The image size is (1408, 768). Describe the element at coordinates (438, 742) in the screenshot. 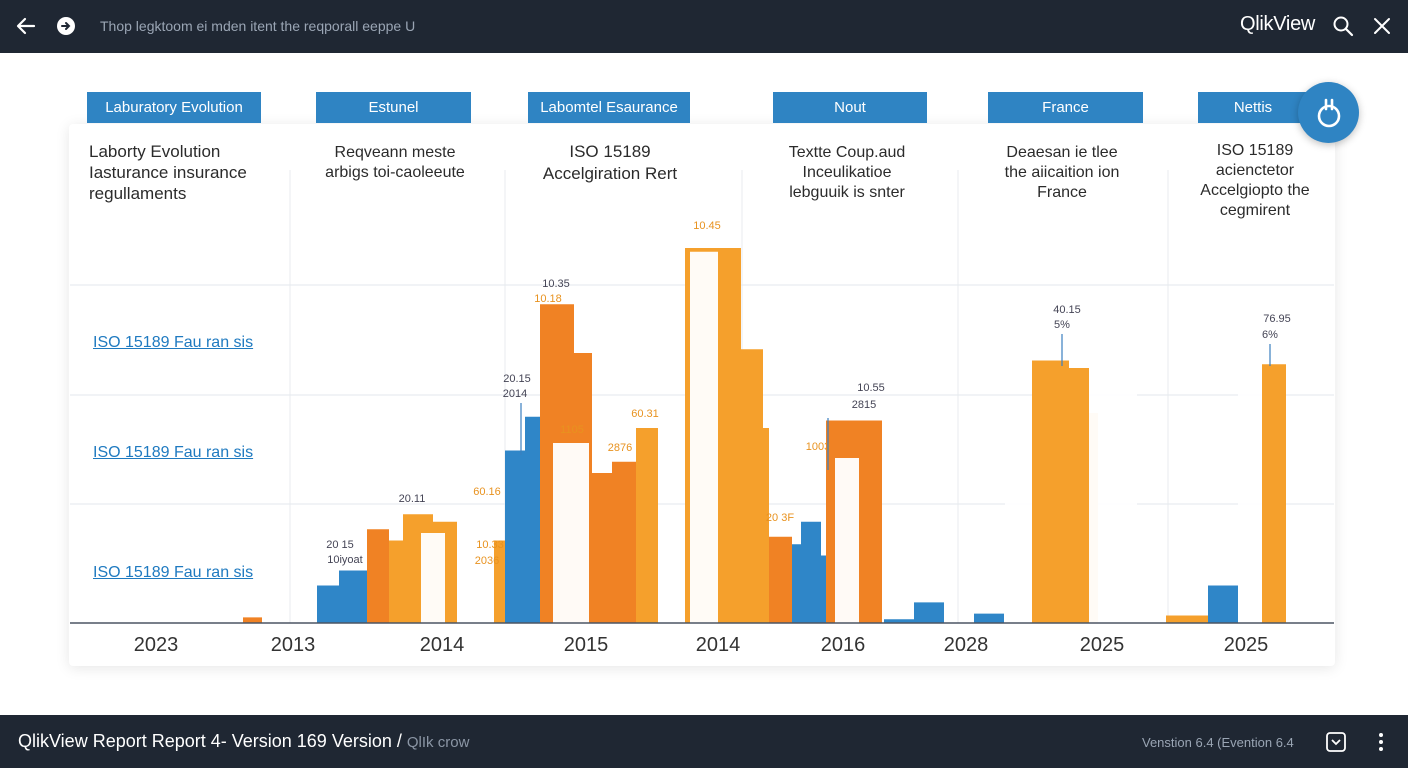

I see `report-subtitle: QlIk crow` at that location.